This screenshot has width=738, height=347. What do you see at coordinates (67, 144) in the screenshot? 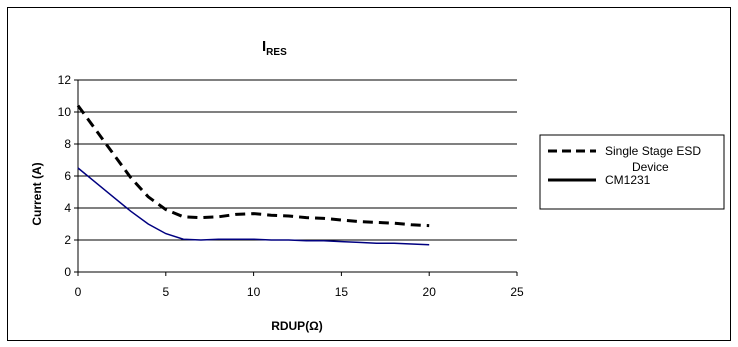
I see `y-tick-label: 8` at bounding box center [67, 144].